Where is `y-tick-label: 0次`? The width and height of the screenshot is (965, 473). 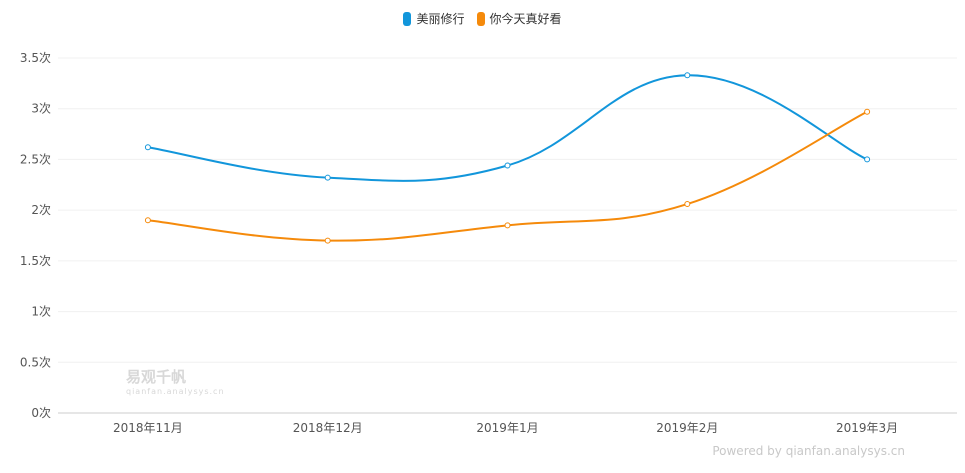 y-tick-label: 0次 is located at coordinates (41, 413).